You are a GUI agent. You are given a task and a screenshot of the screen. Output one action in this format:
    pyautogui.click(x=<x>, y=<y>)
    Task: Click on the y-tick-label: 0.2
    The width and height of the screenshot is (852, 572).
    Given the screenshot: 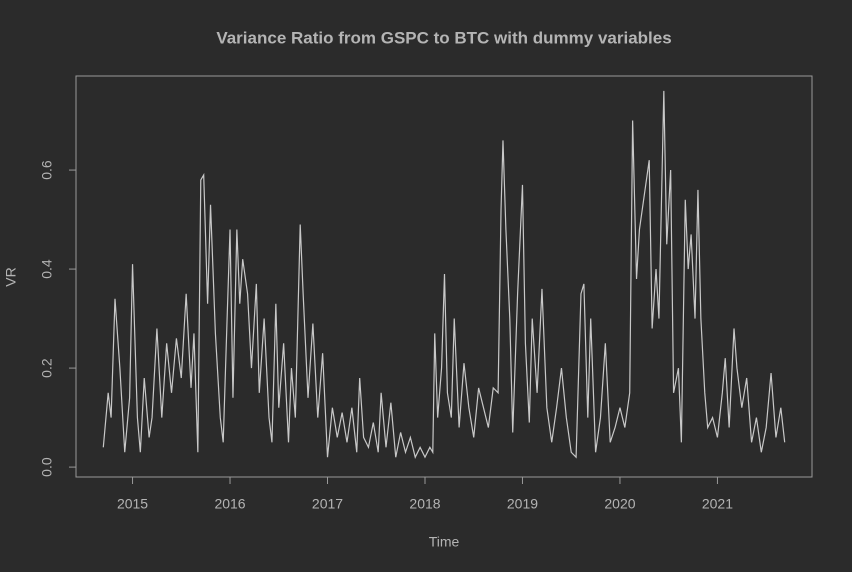 What is the action you would take?
    pyautogui.click(x=47, y=368)
    